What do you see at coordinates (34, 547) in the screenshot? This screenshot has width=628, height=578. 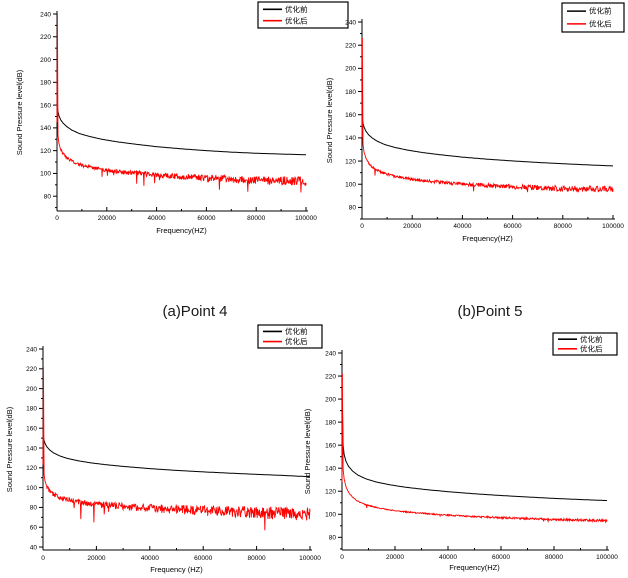 I see `y-tick-label: 40` at bounding box center [34, 547].